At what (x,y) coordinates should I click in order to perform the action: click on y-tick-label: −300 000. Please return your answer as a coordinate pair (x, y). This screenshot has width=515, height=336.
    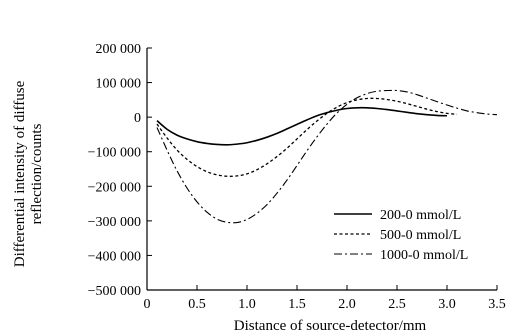
    Looking at the image, I should click on (114, 222).